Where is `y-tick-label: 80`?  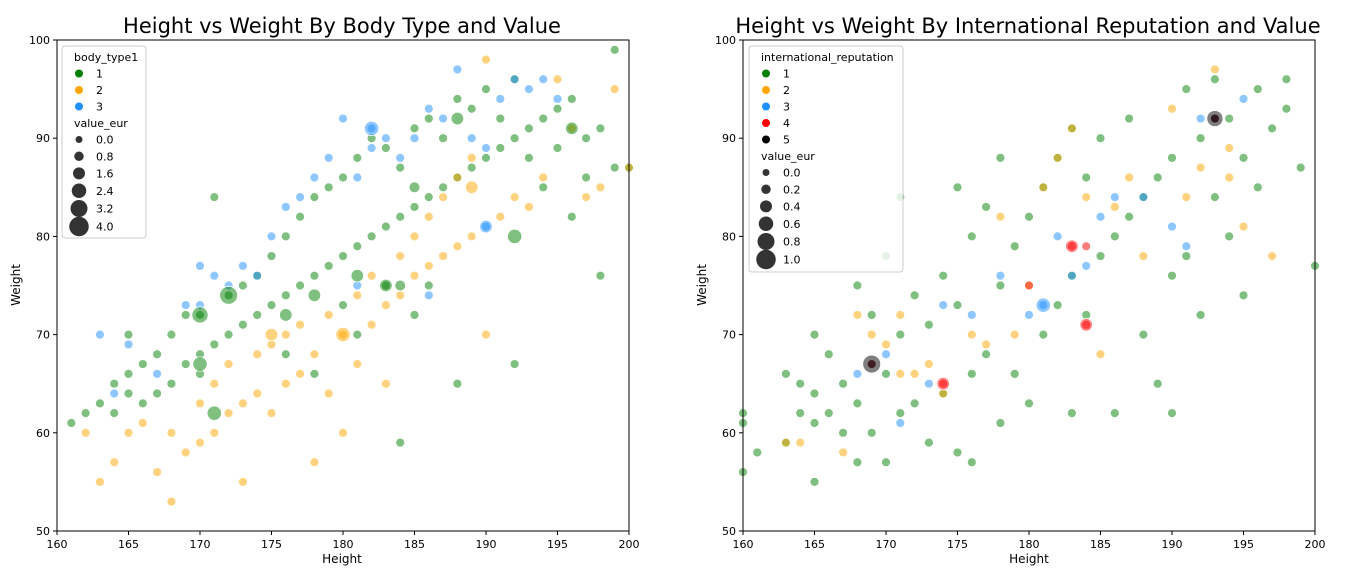 y-tick-label: 80 is located at coordinates (729, 236).